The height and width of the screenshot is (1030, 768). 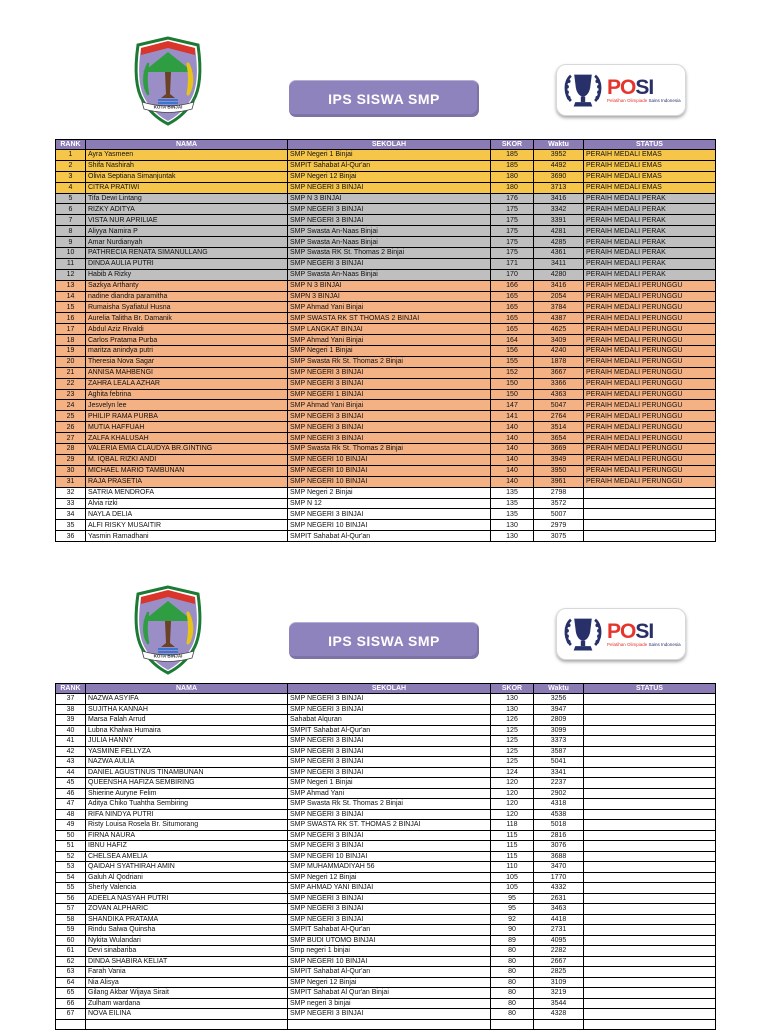 I want to click on cell-rank: 47, so click(x=70, y=804).